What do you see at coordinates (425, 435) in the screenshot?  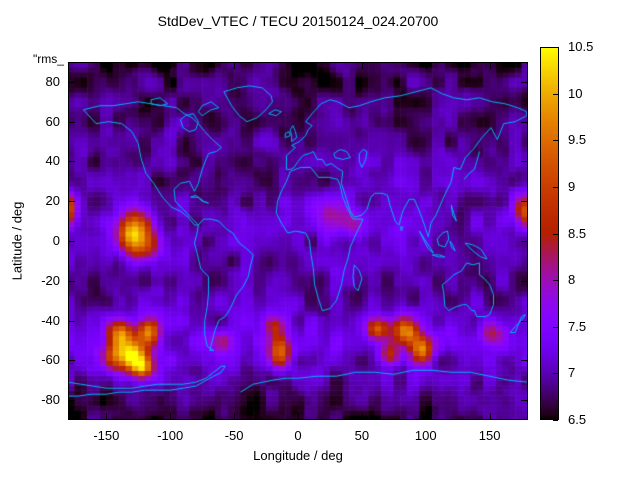 I see `x-tick-label: 100` at bounding box center [425, 435].